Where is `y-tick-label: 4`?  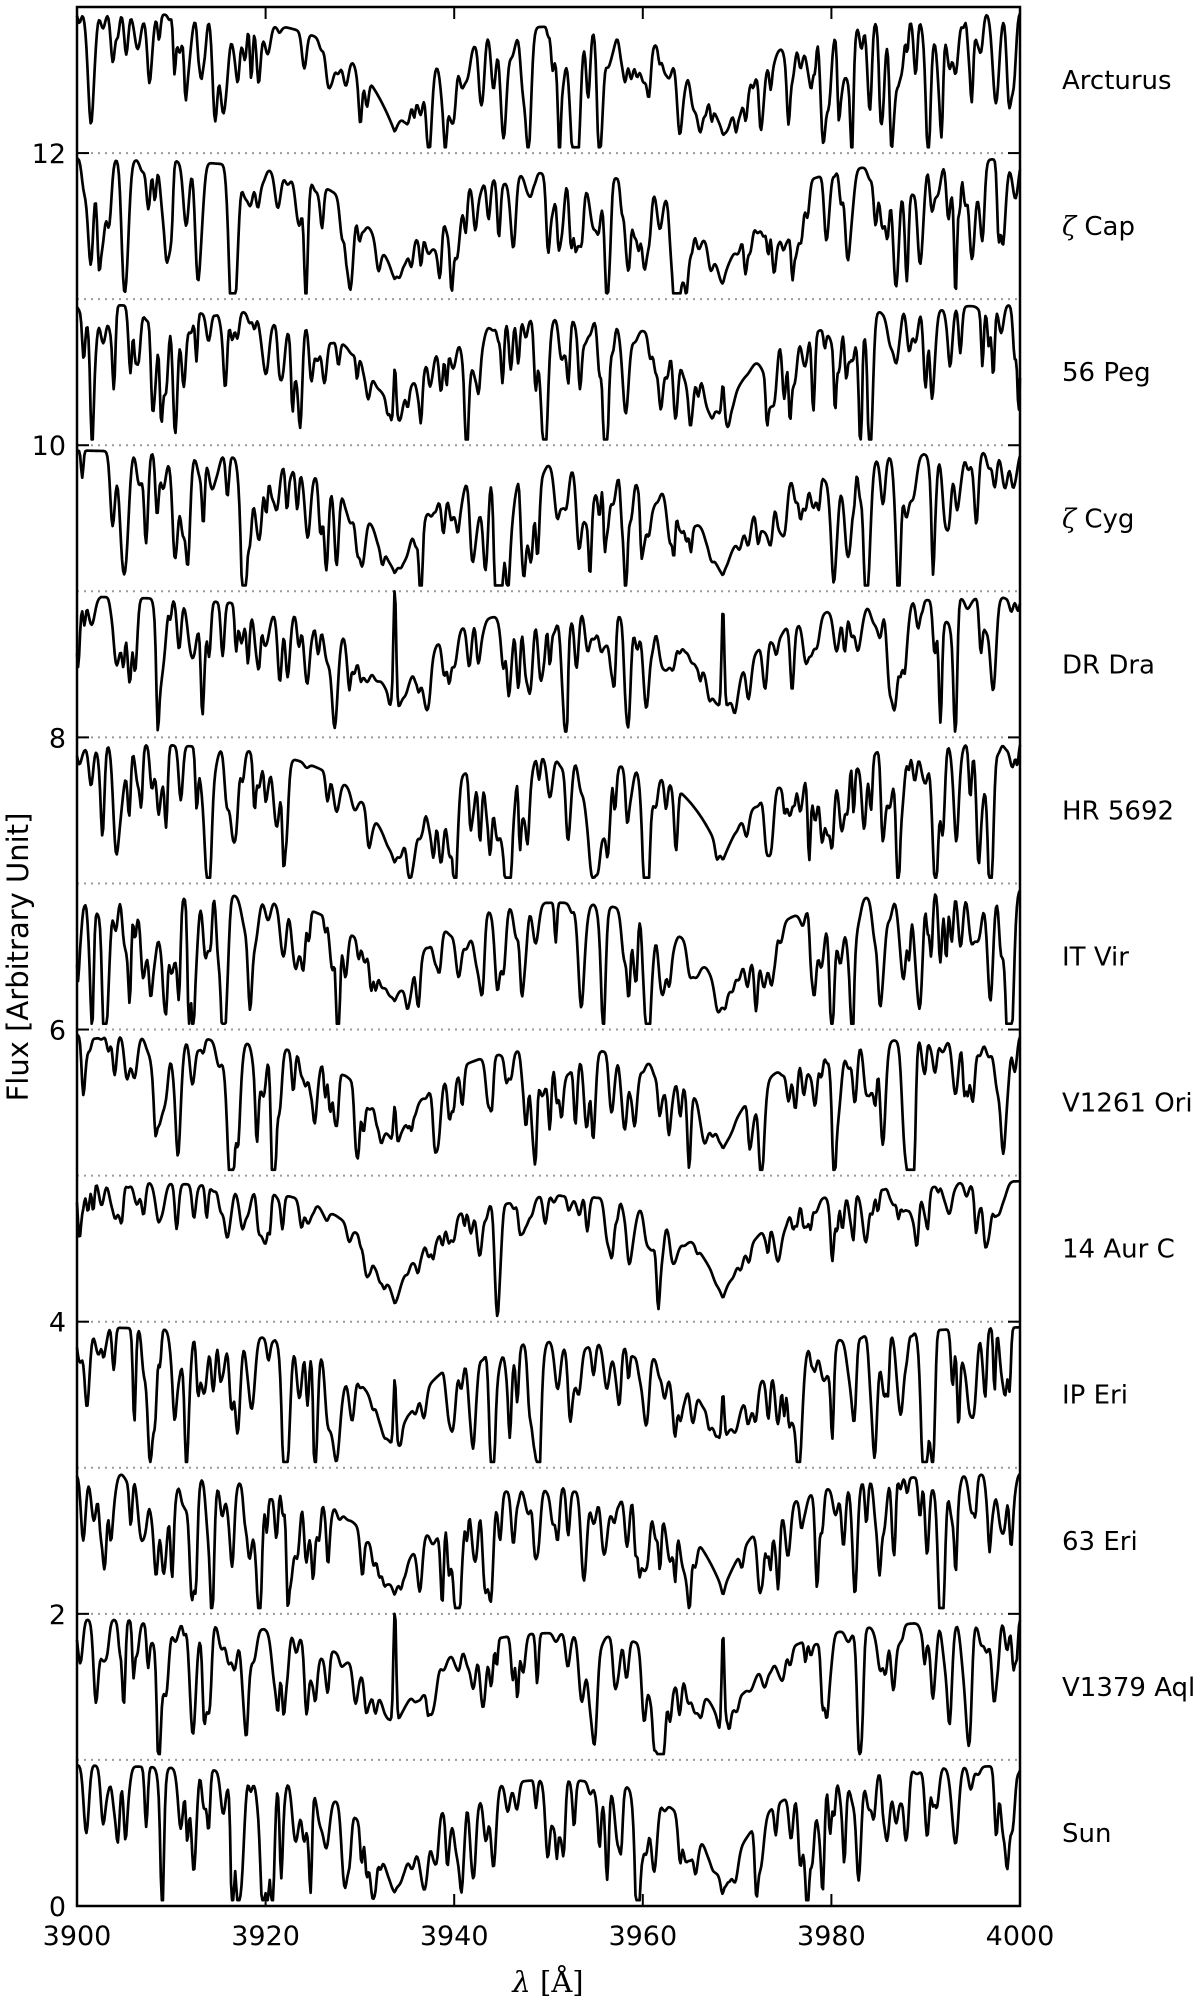 y-tick-label: 4 is located at coordinates (57, 1323).